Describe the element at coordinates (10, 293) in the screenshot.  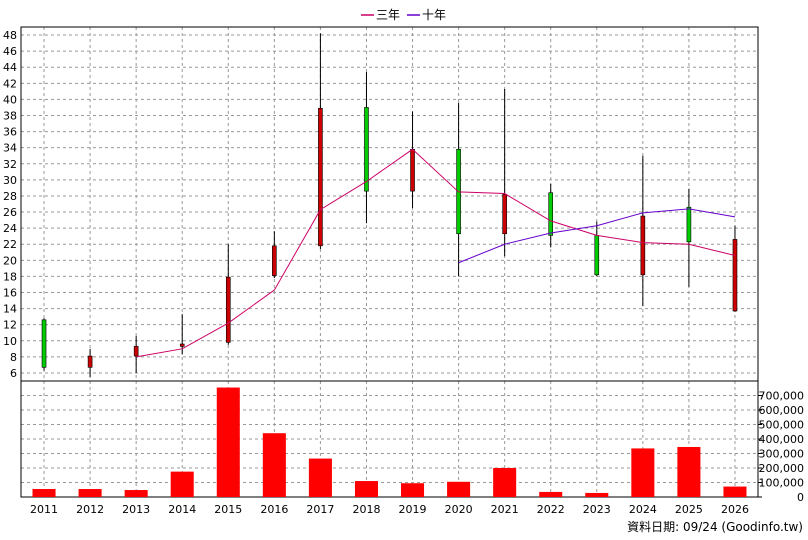
I see `price-y-tick-label: 16` at that location.